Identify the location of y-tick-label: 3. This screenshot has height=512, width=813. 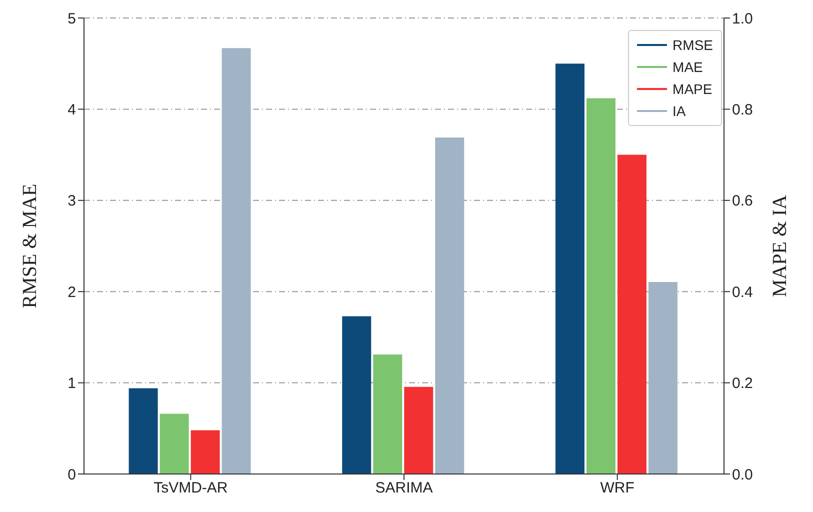
(72, 201).